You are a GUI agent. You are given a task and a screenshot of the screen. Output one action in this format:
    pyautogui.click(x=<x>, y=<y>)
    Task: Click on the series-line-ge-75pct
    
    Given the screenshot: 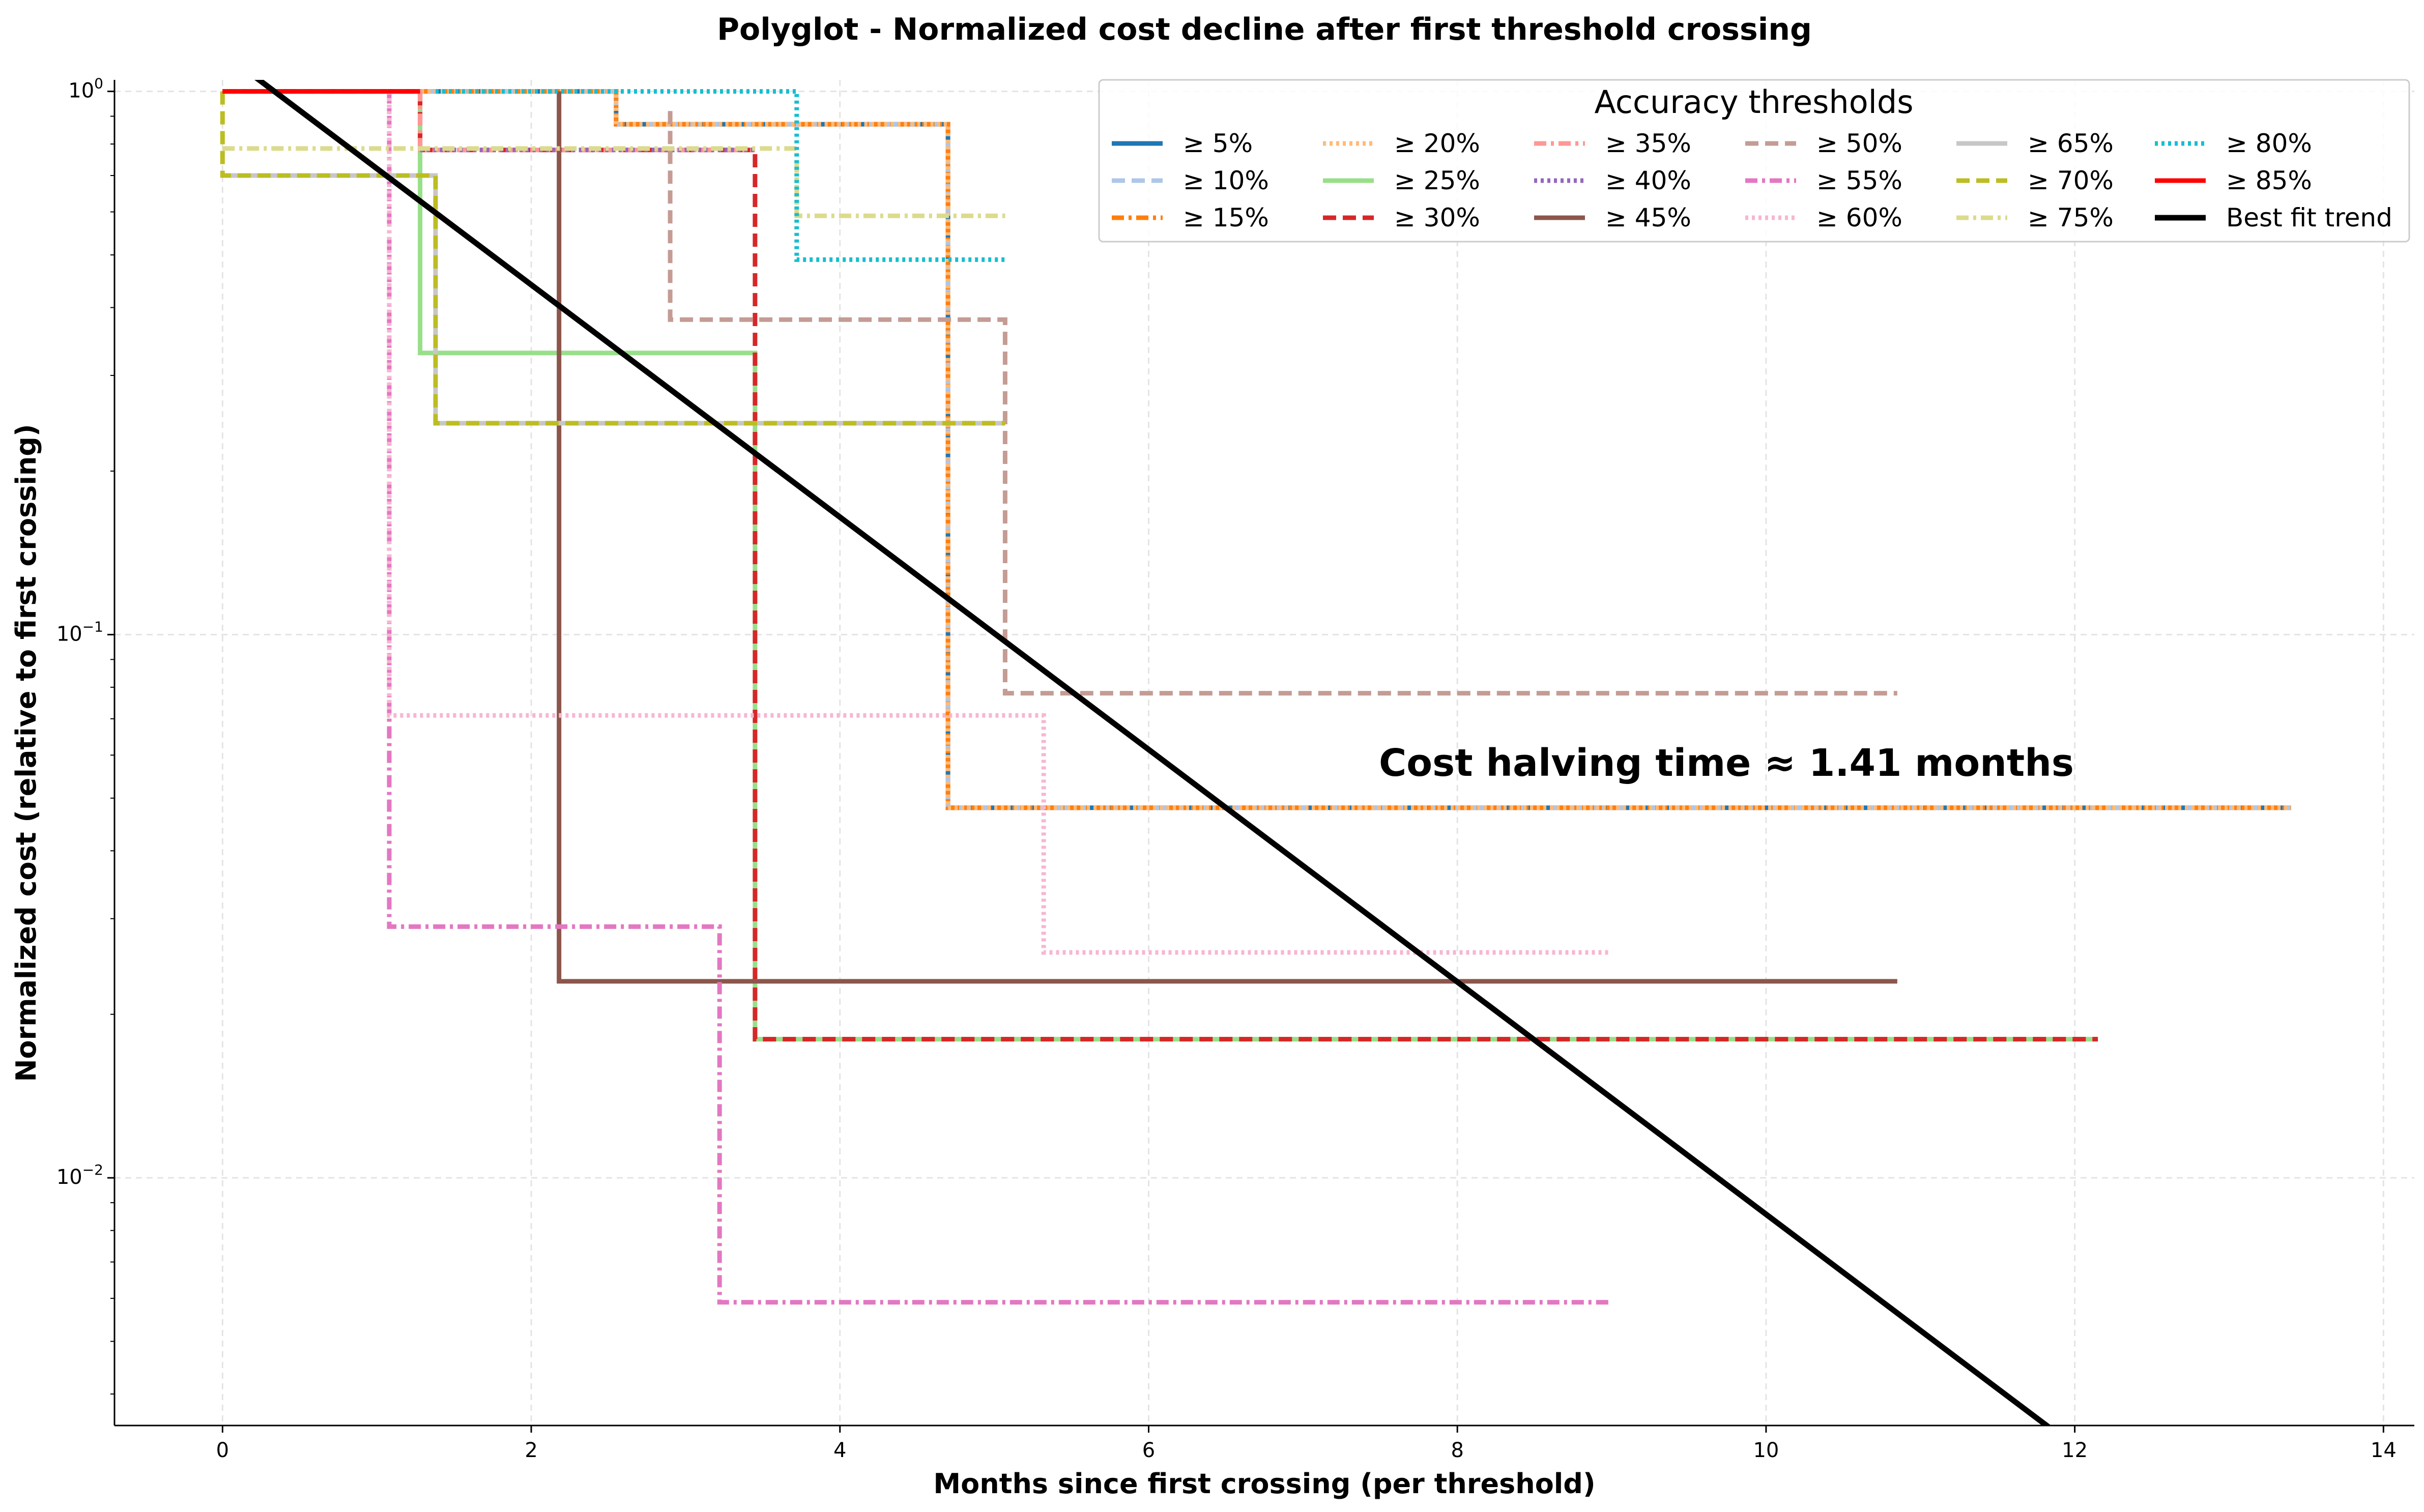 What is the action you would take?
    pyautogui.click(x=613, y=182)
    